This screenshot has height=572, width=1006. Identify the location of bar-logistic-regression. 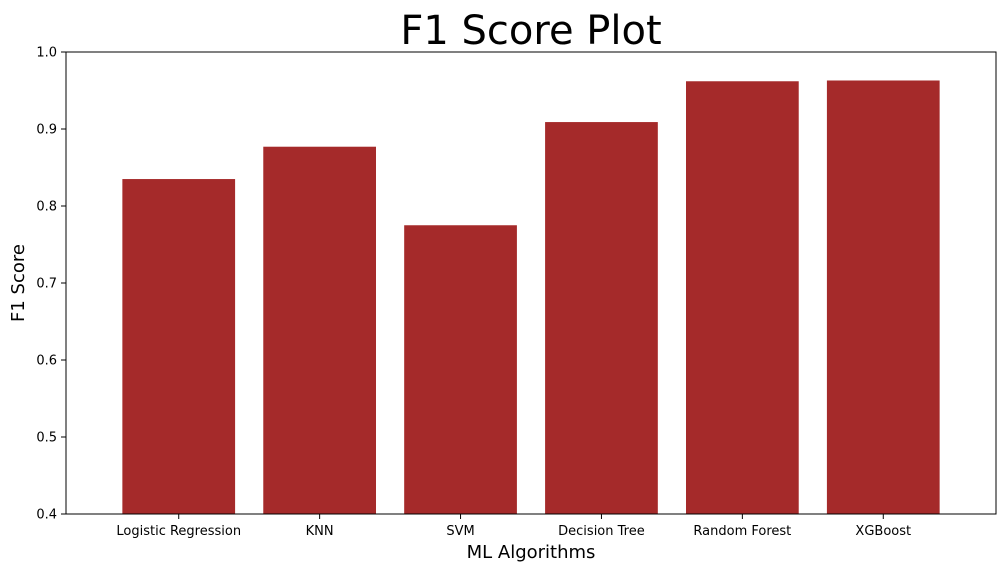
(179, 347).